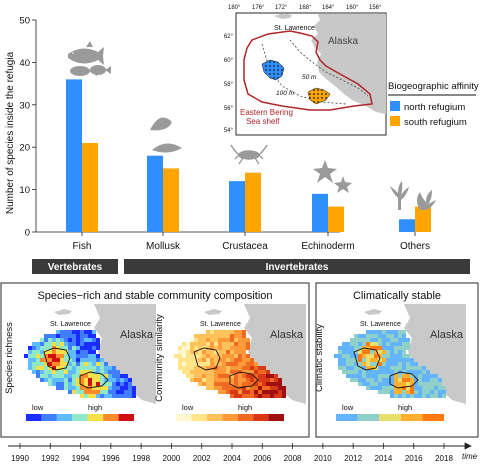  I want to click on bar-echinoderm-north, so click(320, 212).